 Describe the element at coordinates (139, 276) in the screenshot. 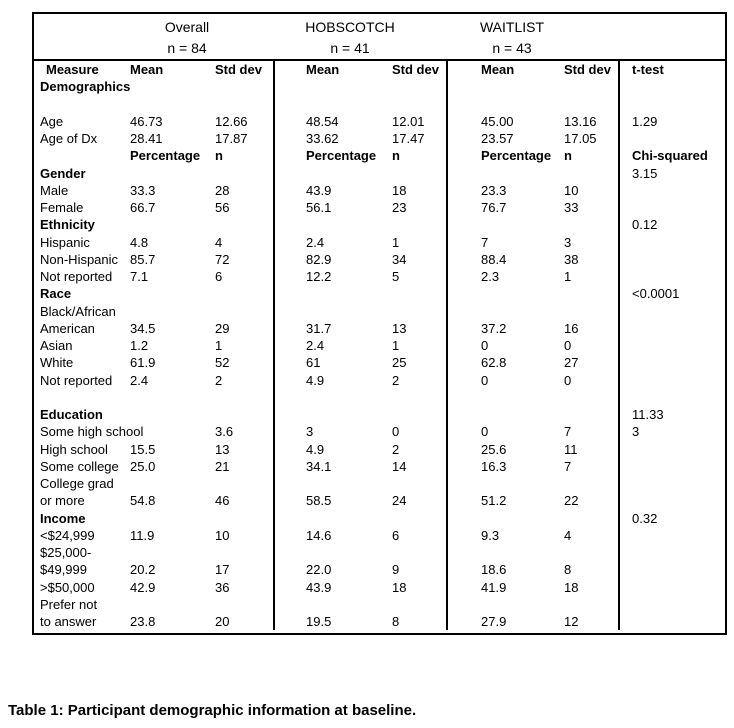

I see `cell: 7.1` at that location.